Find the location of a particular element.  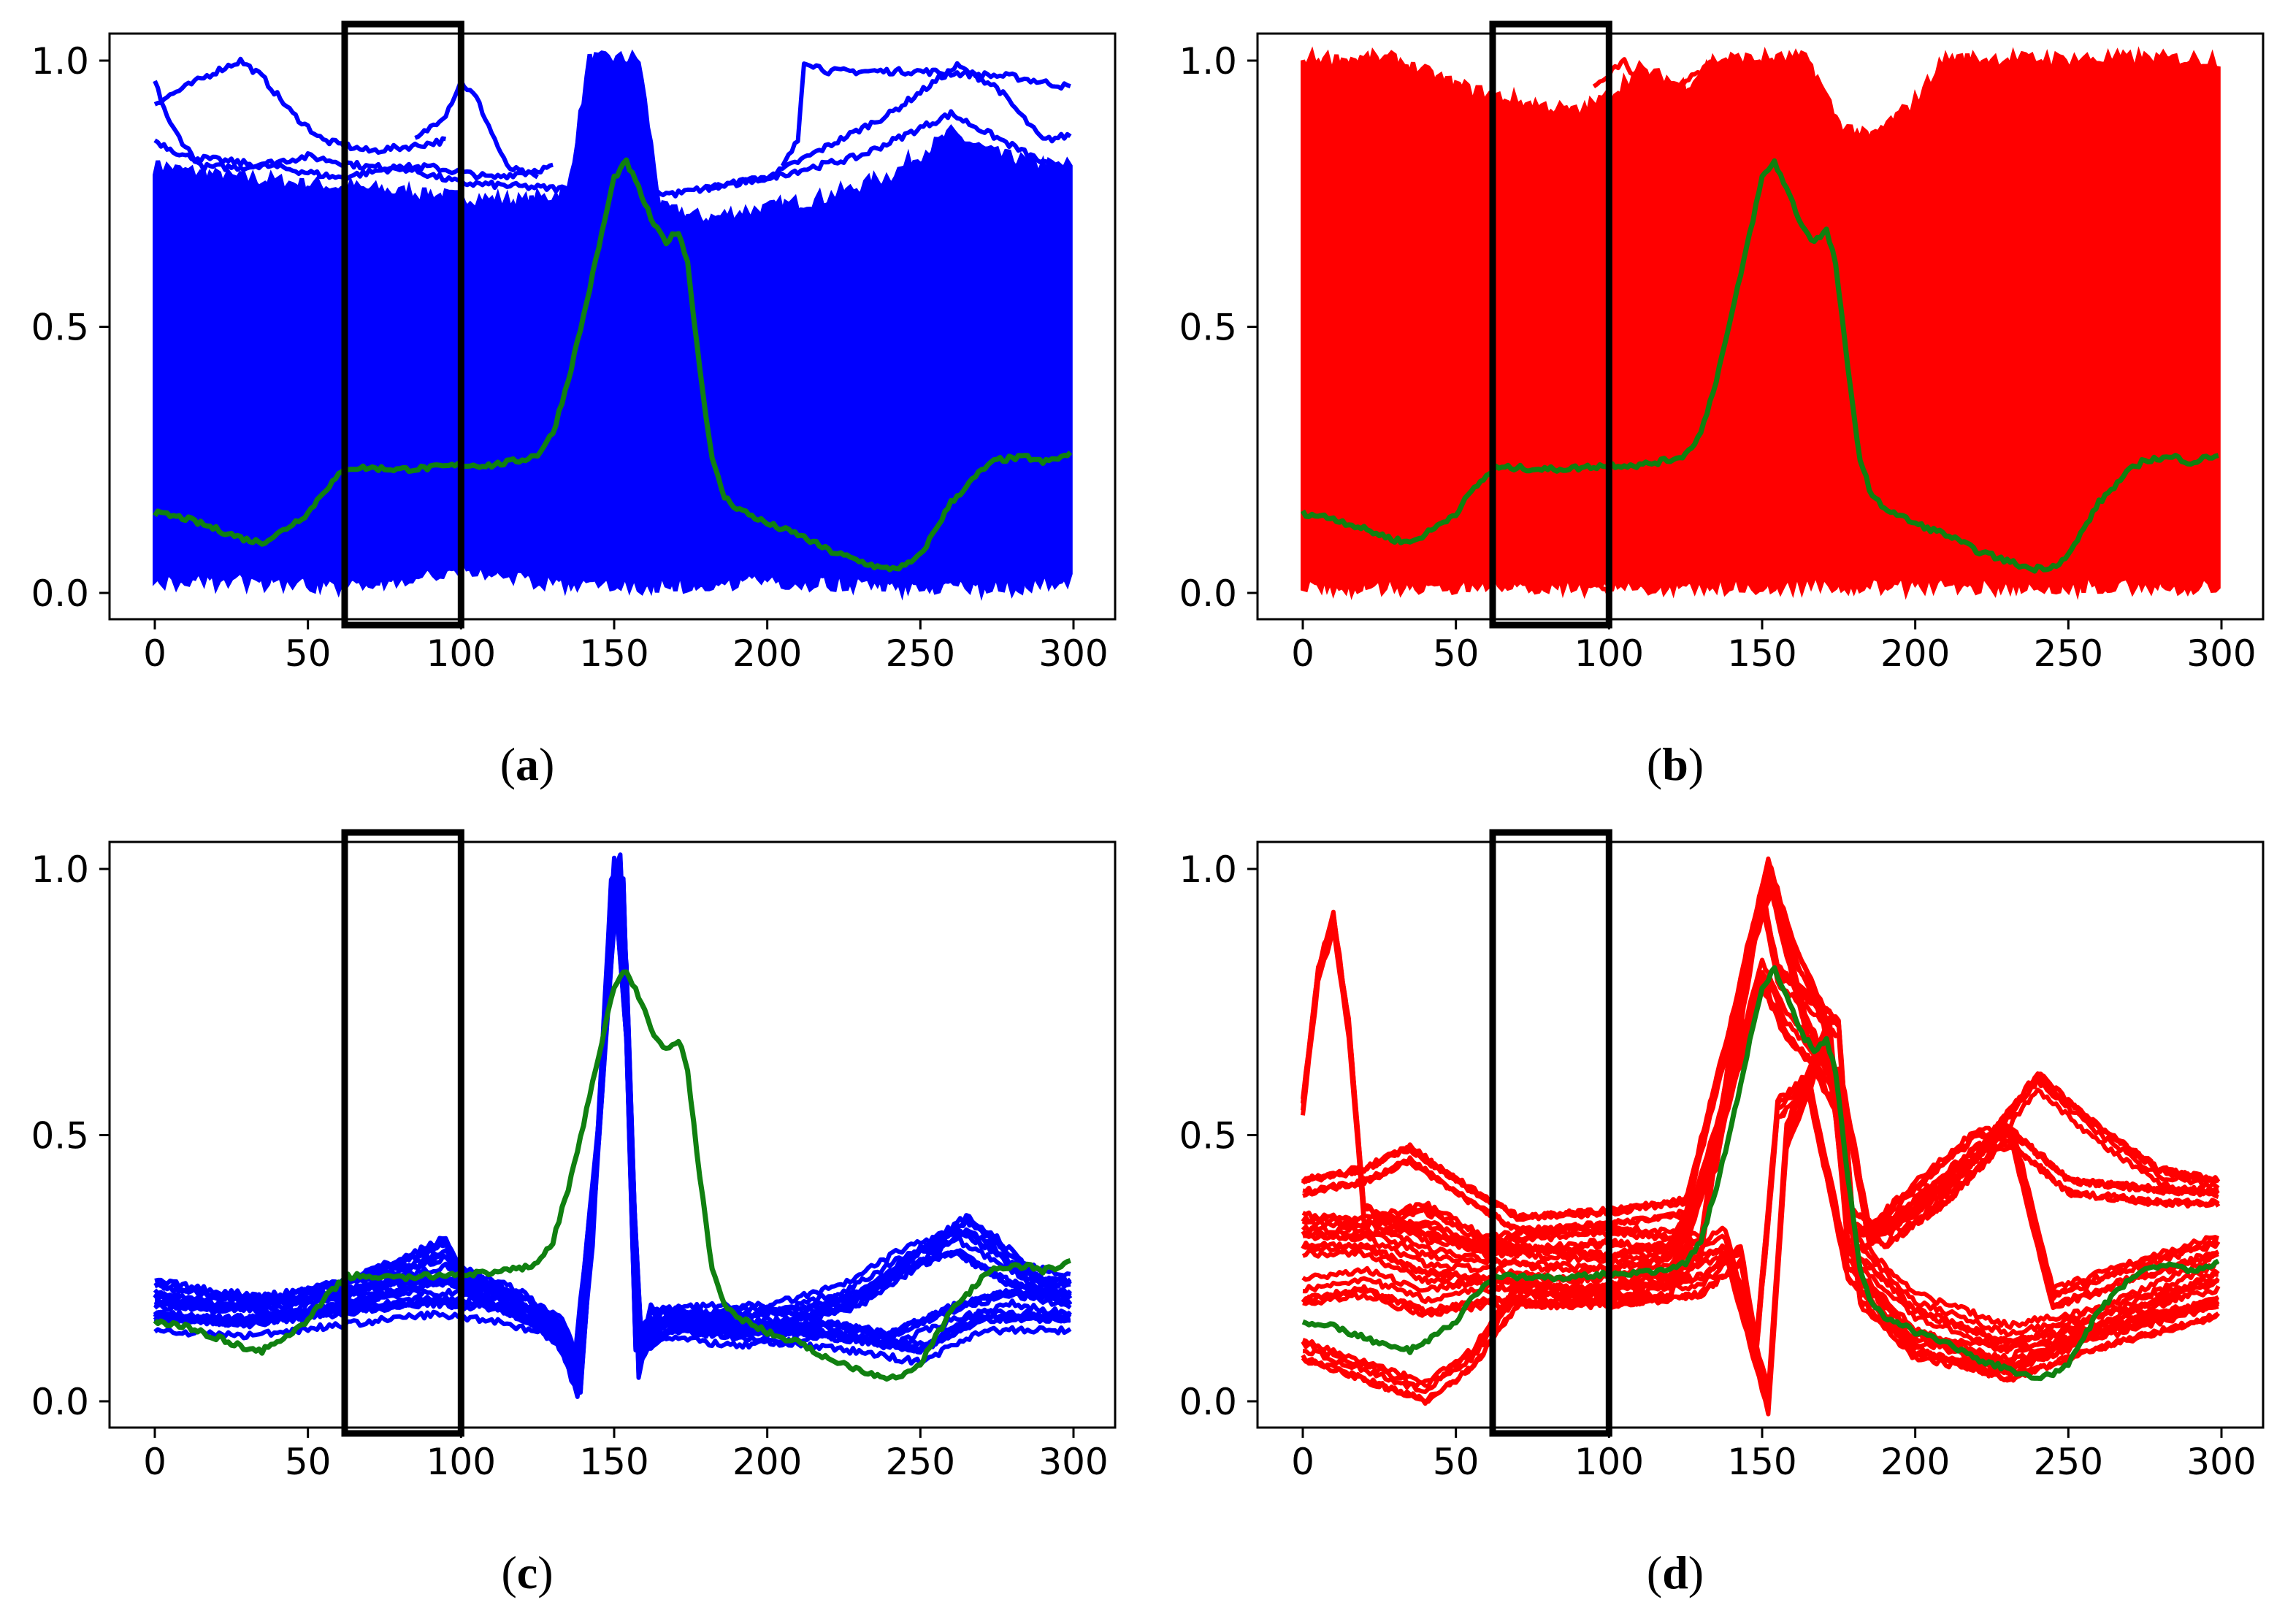

caption-letter: a is located at coordinates (527, 764).